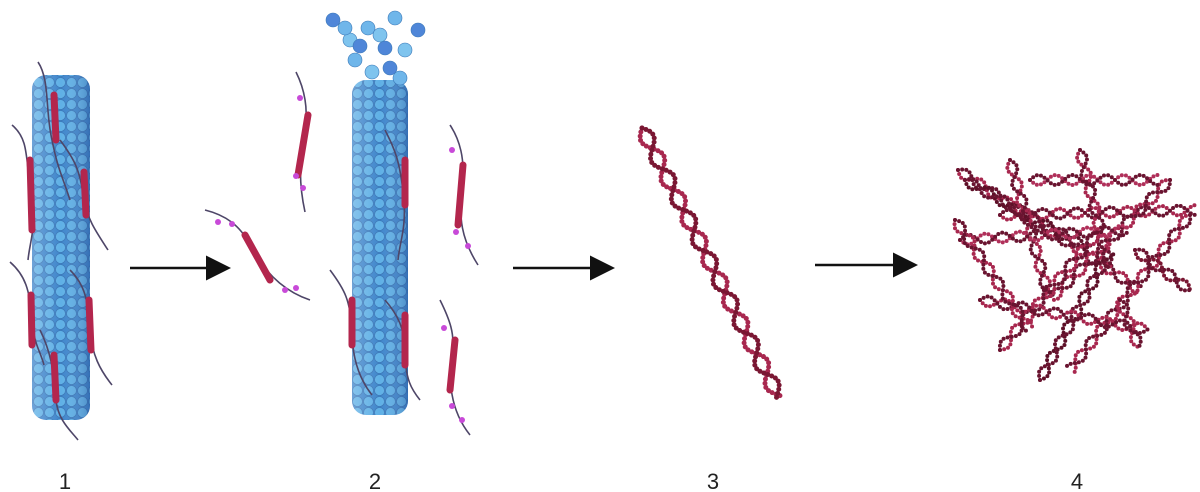 This screenshot has height=492, width=1200. I want to click on step-label: 3, so click(713, 480).